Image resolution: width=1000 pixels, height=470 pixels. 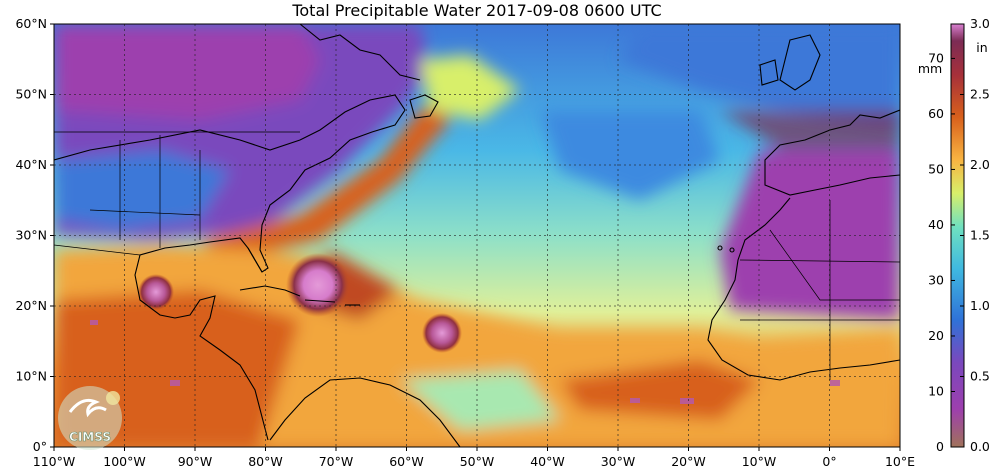 What do you see at coordinates (336, 461) in the screenshot?
I see `lon-tick-label: 70°W` at bounding box center [336, 461].